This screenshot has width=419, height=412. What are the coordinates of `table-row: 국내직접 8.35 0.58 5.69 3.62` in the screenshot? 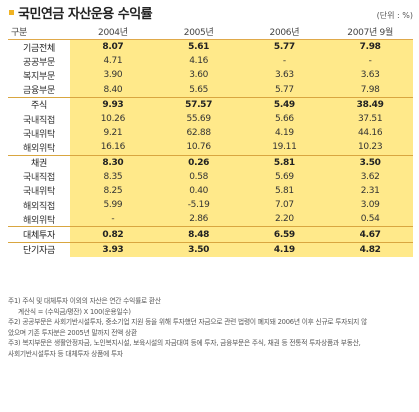 It's located at (210, 176).